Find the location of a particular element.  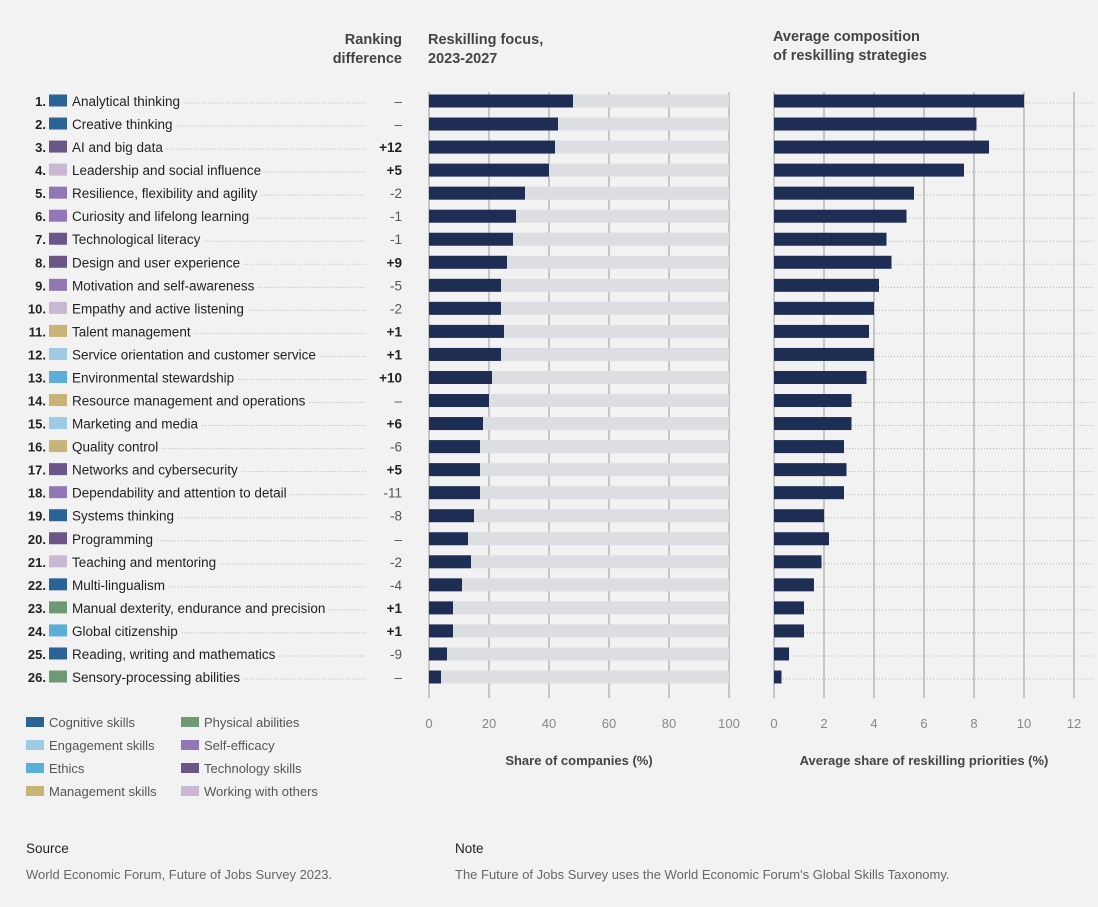

legend-label: Technology skills is located at coordinates (253, 768).